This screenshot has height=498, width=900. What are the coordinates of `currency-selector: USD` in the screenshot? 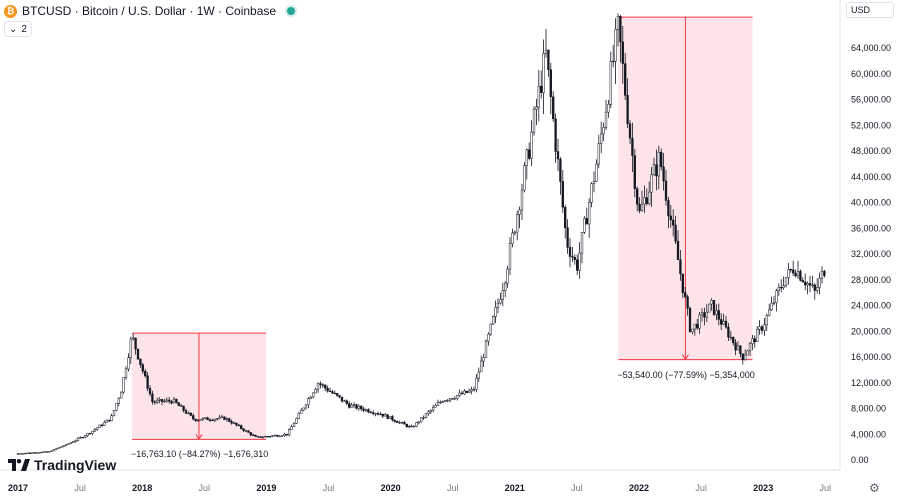 It's located at (870, 10).